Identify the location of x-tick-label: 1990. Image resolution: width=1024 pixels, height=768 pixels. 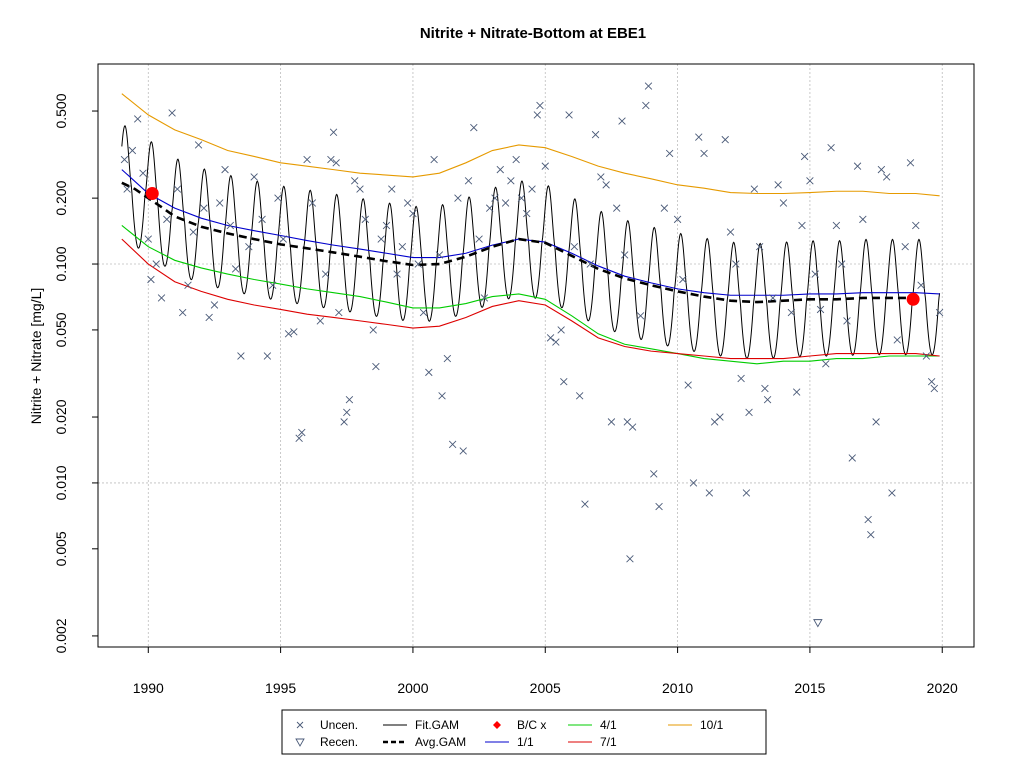
(148, 688).